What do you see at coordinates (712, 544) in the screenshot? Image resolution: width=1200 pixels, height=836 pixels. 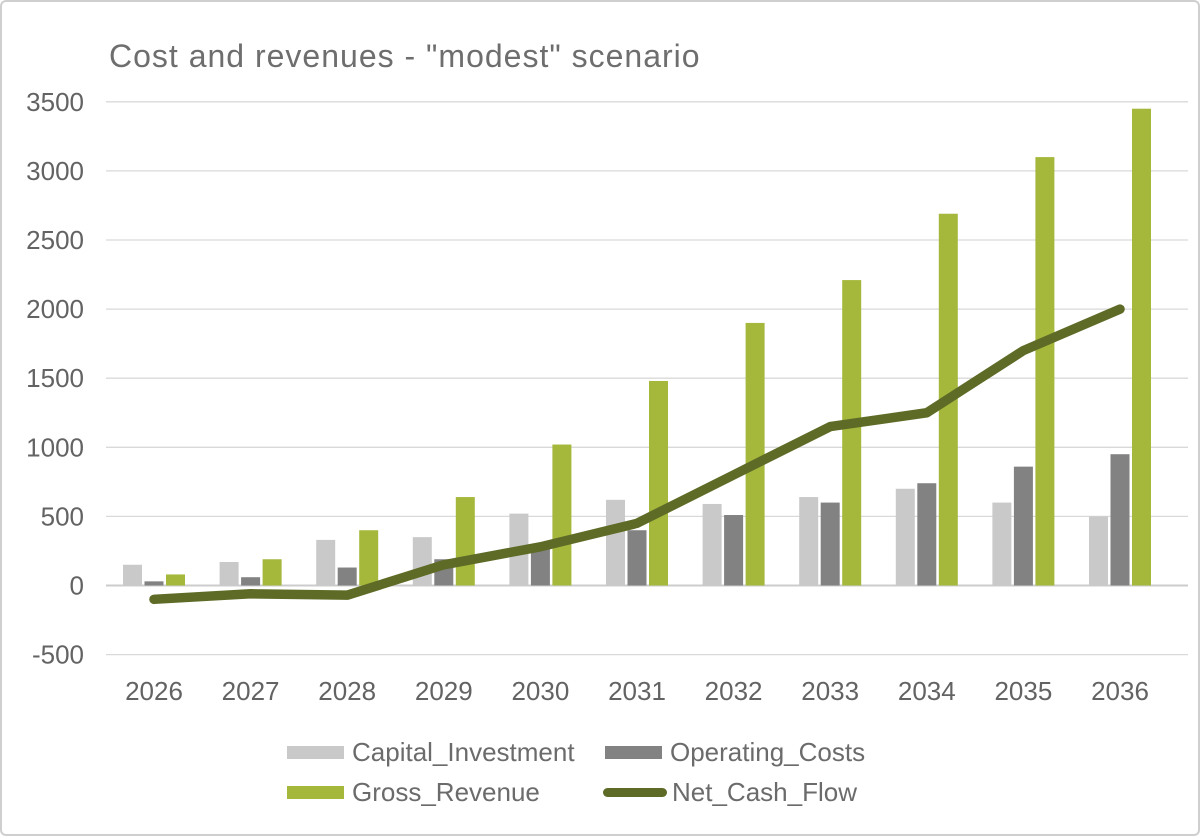 I see `bar-capital_investment-2032` at bounding box center [712, 544].